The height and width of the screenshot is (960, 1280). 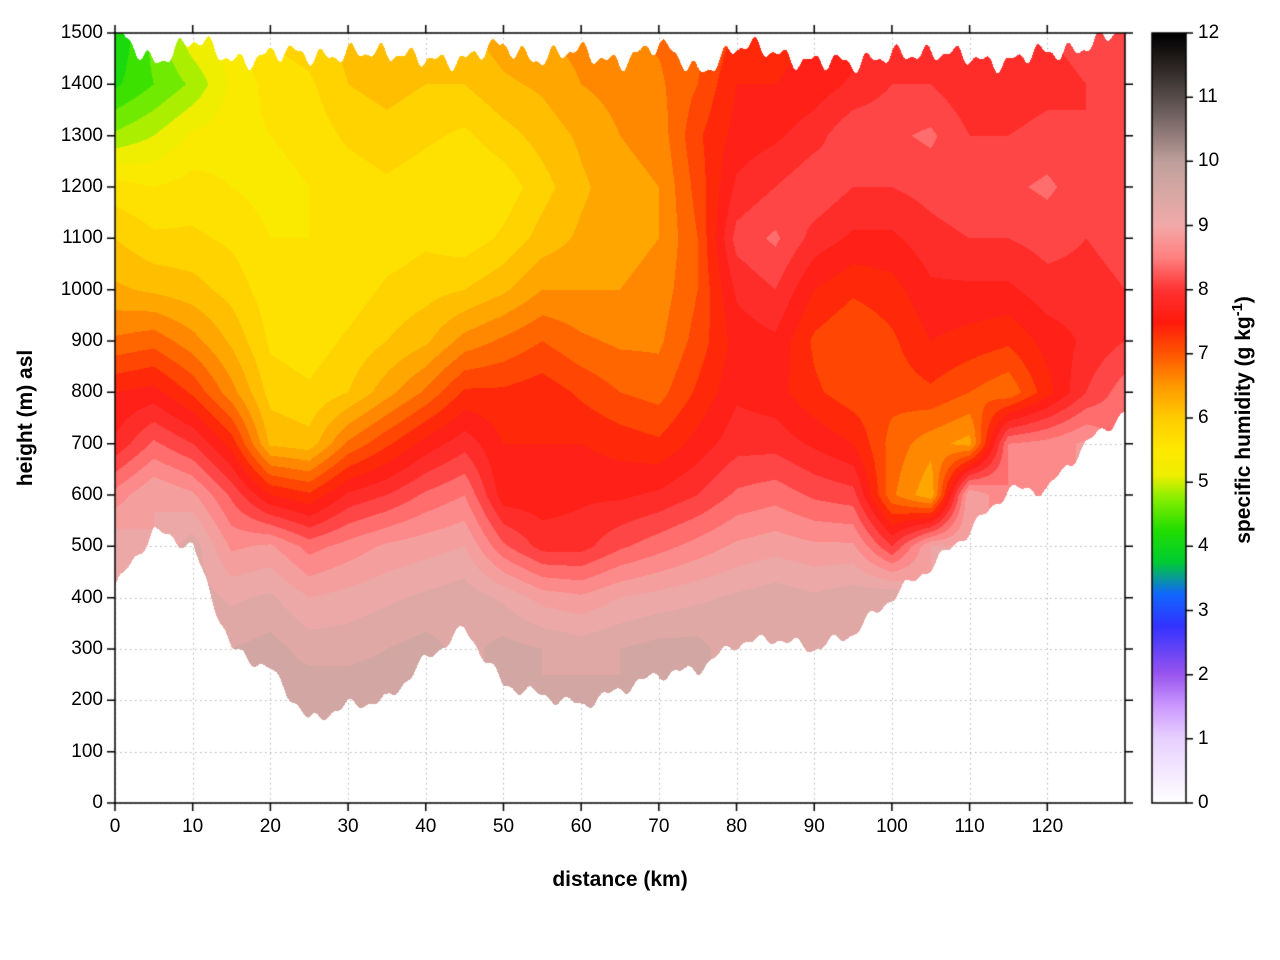 I want to click on colorbar-tick-label-12: 12, so click(x=1209, y=32).